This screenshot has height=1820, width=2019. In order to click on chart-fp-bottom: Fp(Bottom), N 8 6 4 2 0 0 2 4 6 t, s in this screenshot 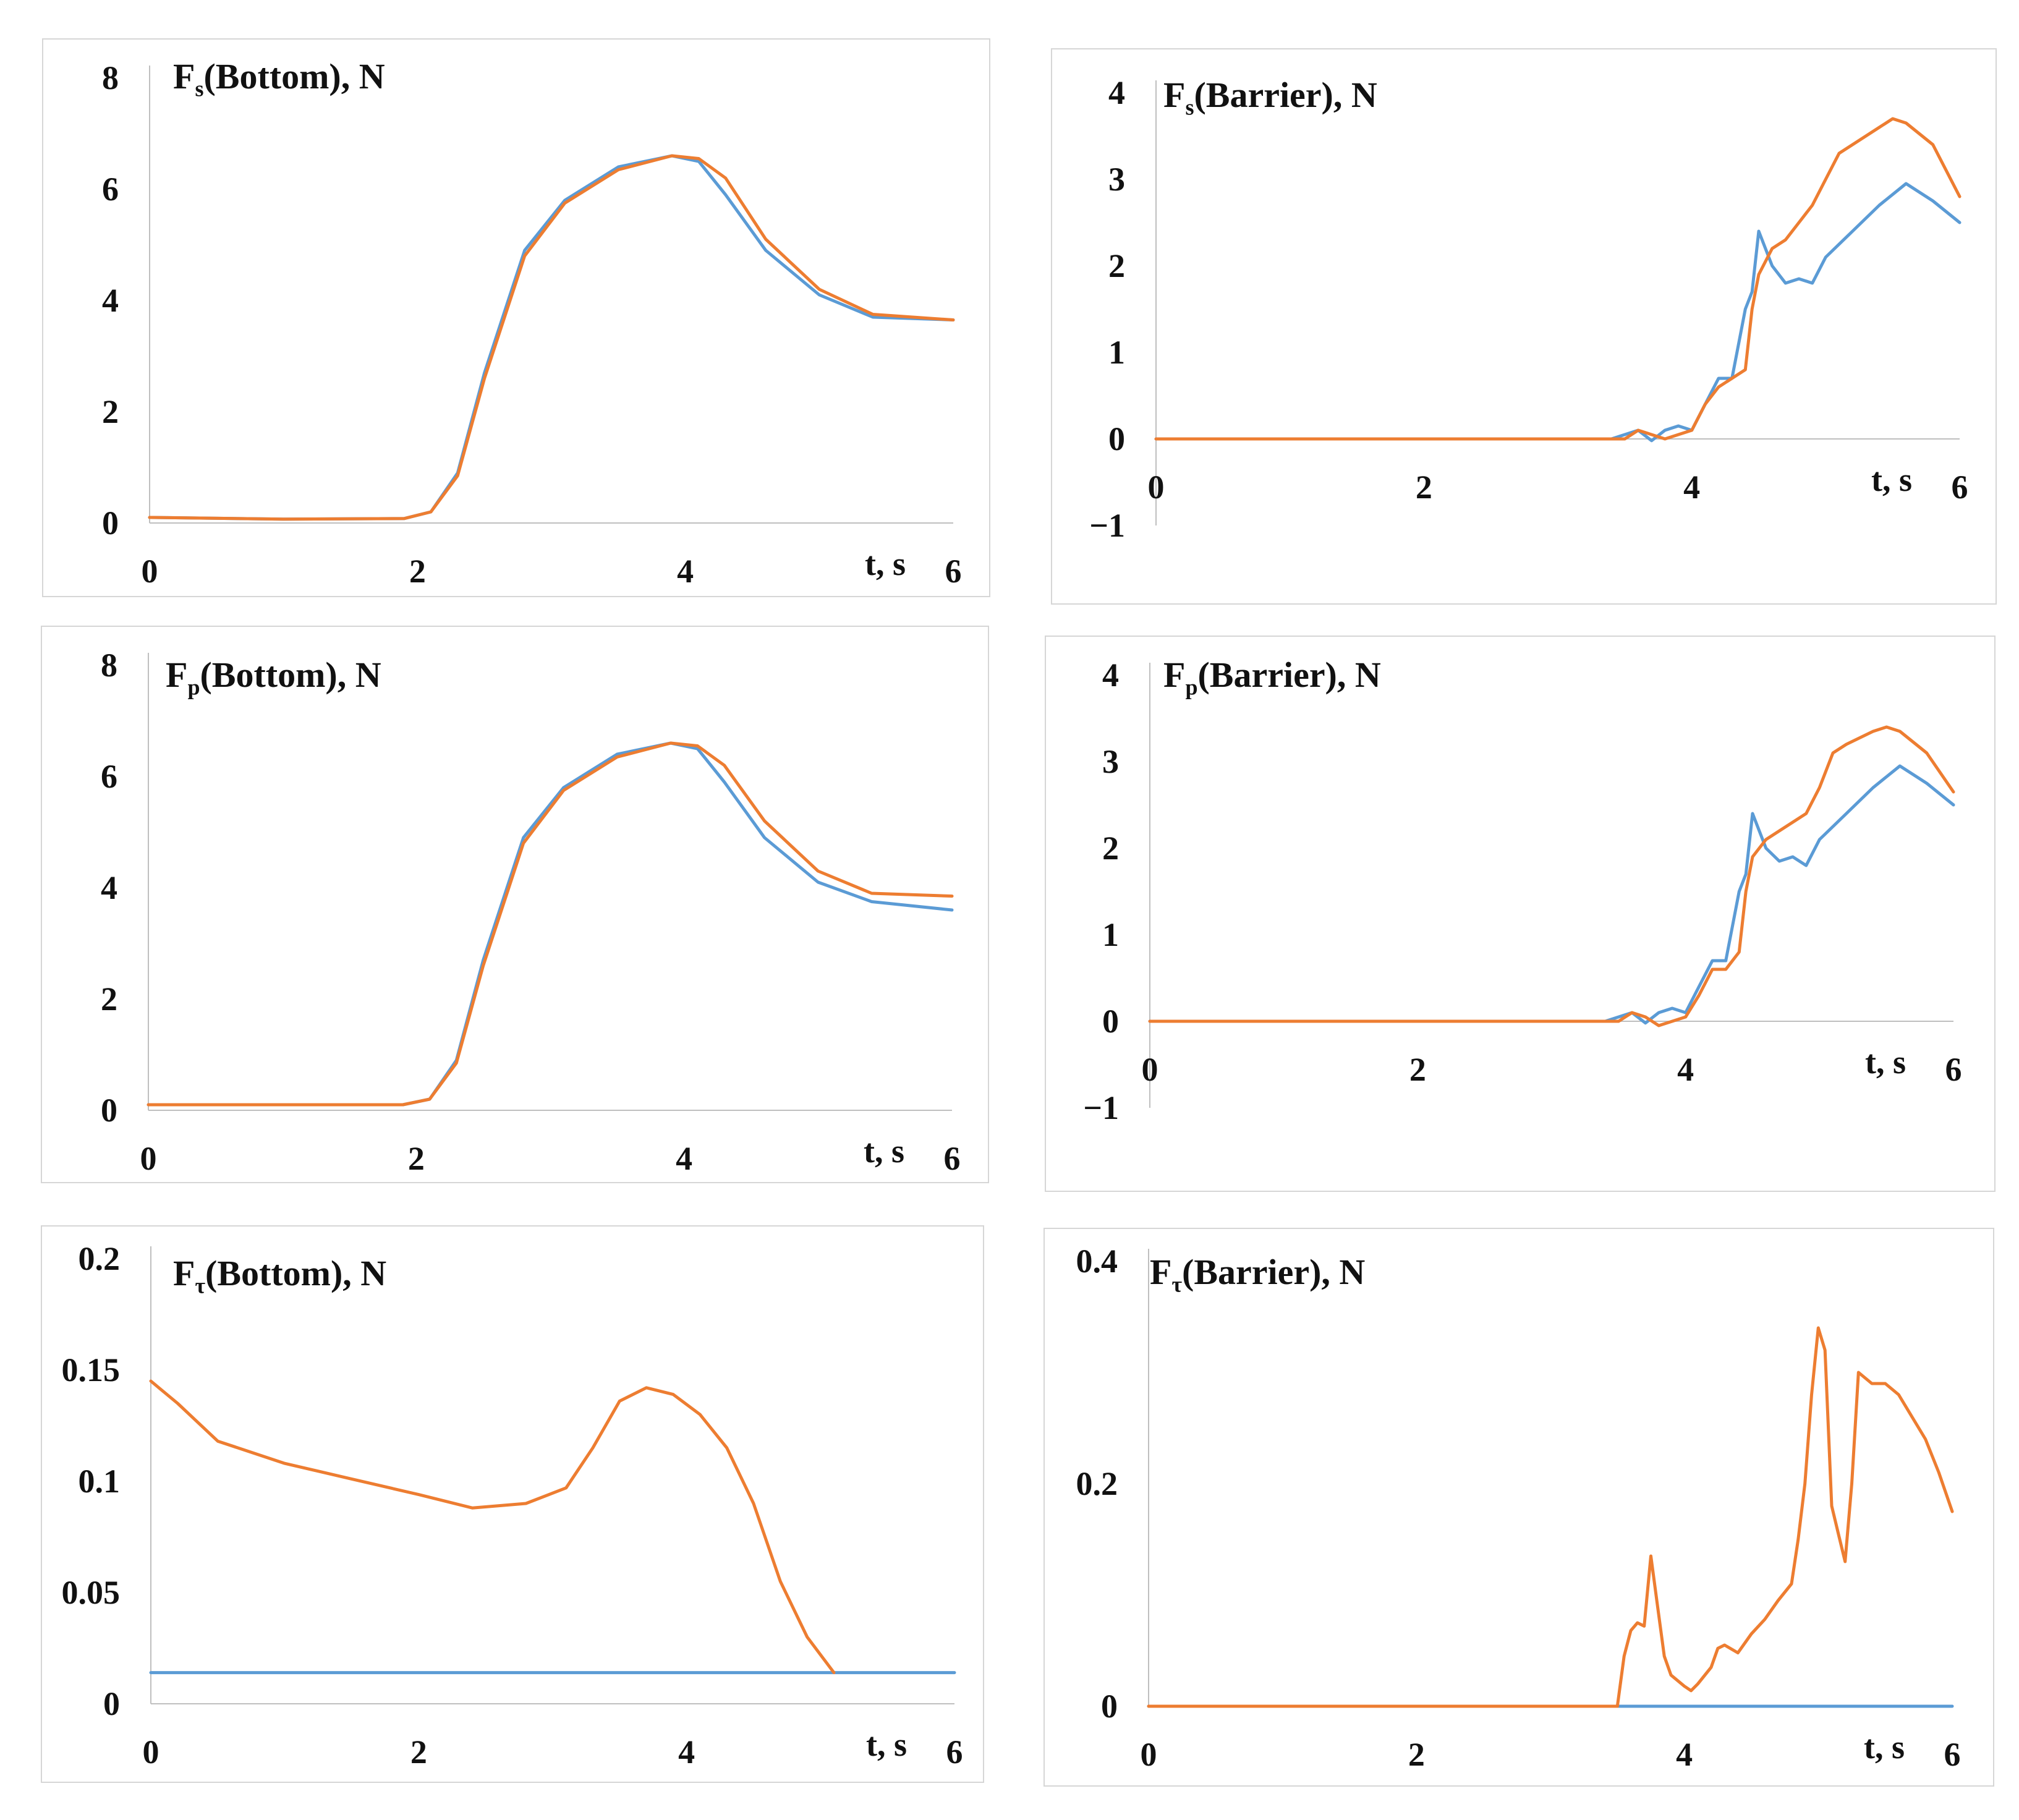, I will do `click(515, 905)`.